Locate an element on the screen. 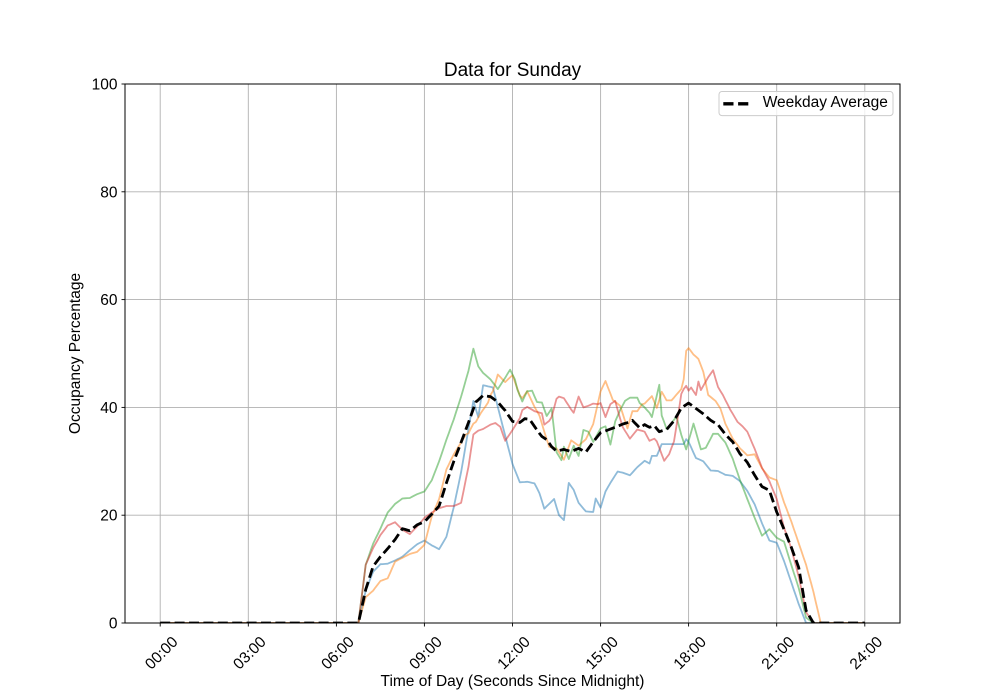  svg-text: 80 is located at coordinates (109, 192).